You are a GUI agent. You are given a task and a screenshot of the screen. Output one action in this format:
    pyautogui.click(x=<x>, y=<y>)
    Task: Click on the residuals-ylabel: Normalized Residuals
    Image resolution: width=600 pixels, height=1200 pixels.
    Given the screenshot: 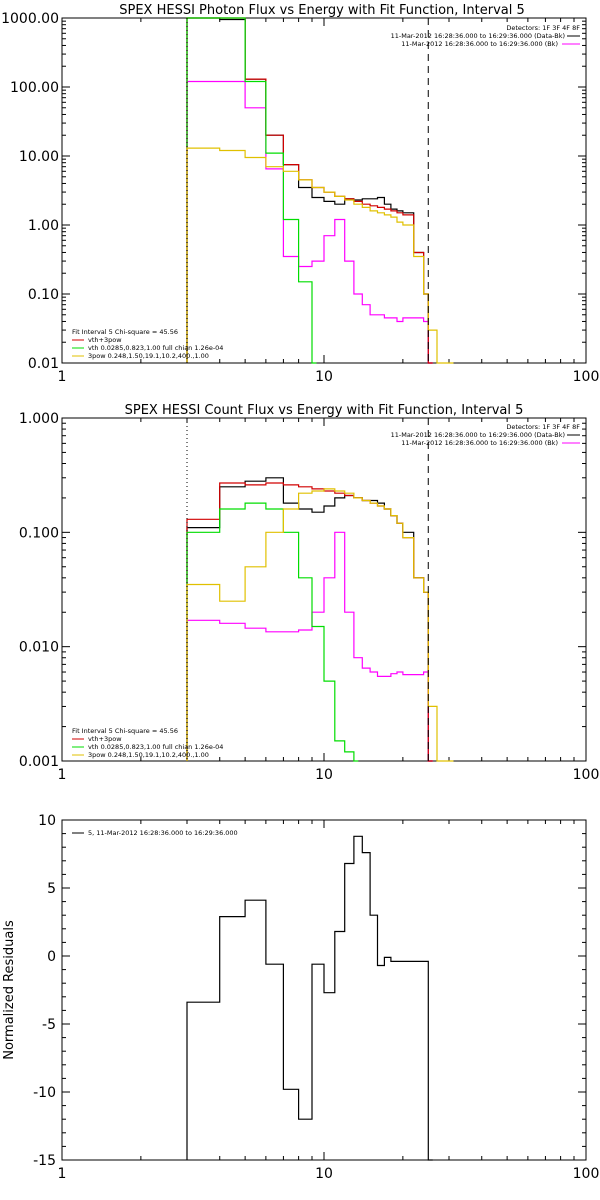 What is the action you would take?
    pyautogui.click(x=9, y=990)
    